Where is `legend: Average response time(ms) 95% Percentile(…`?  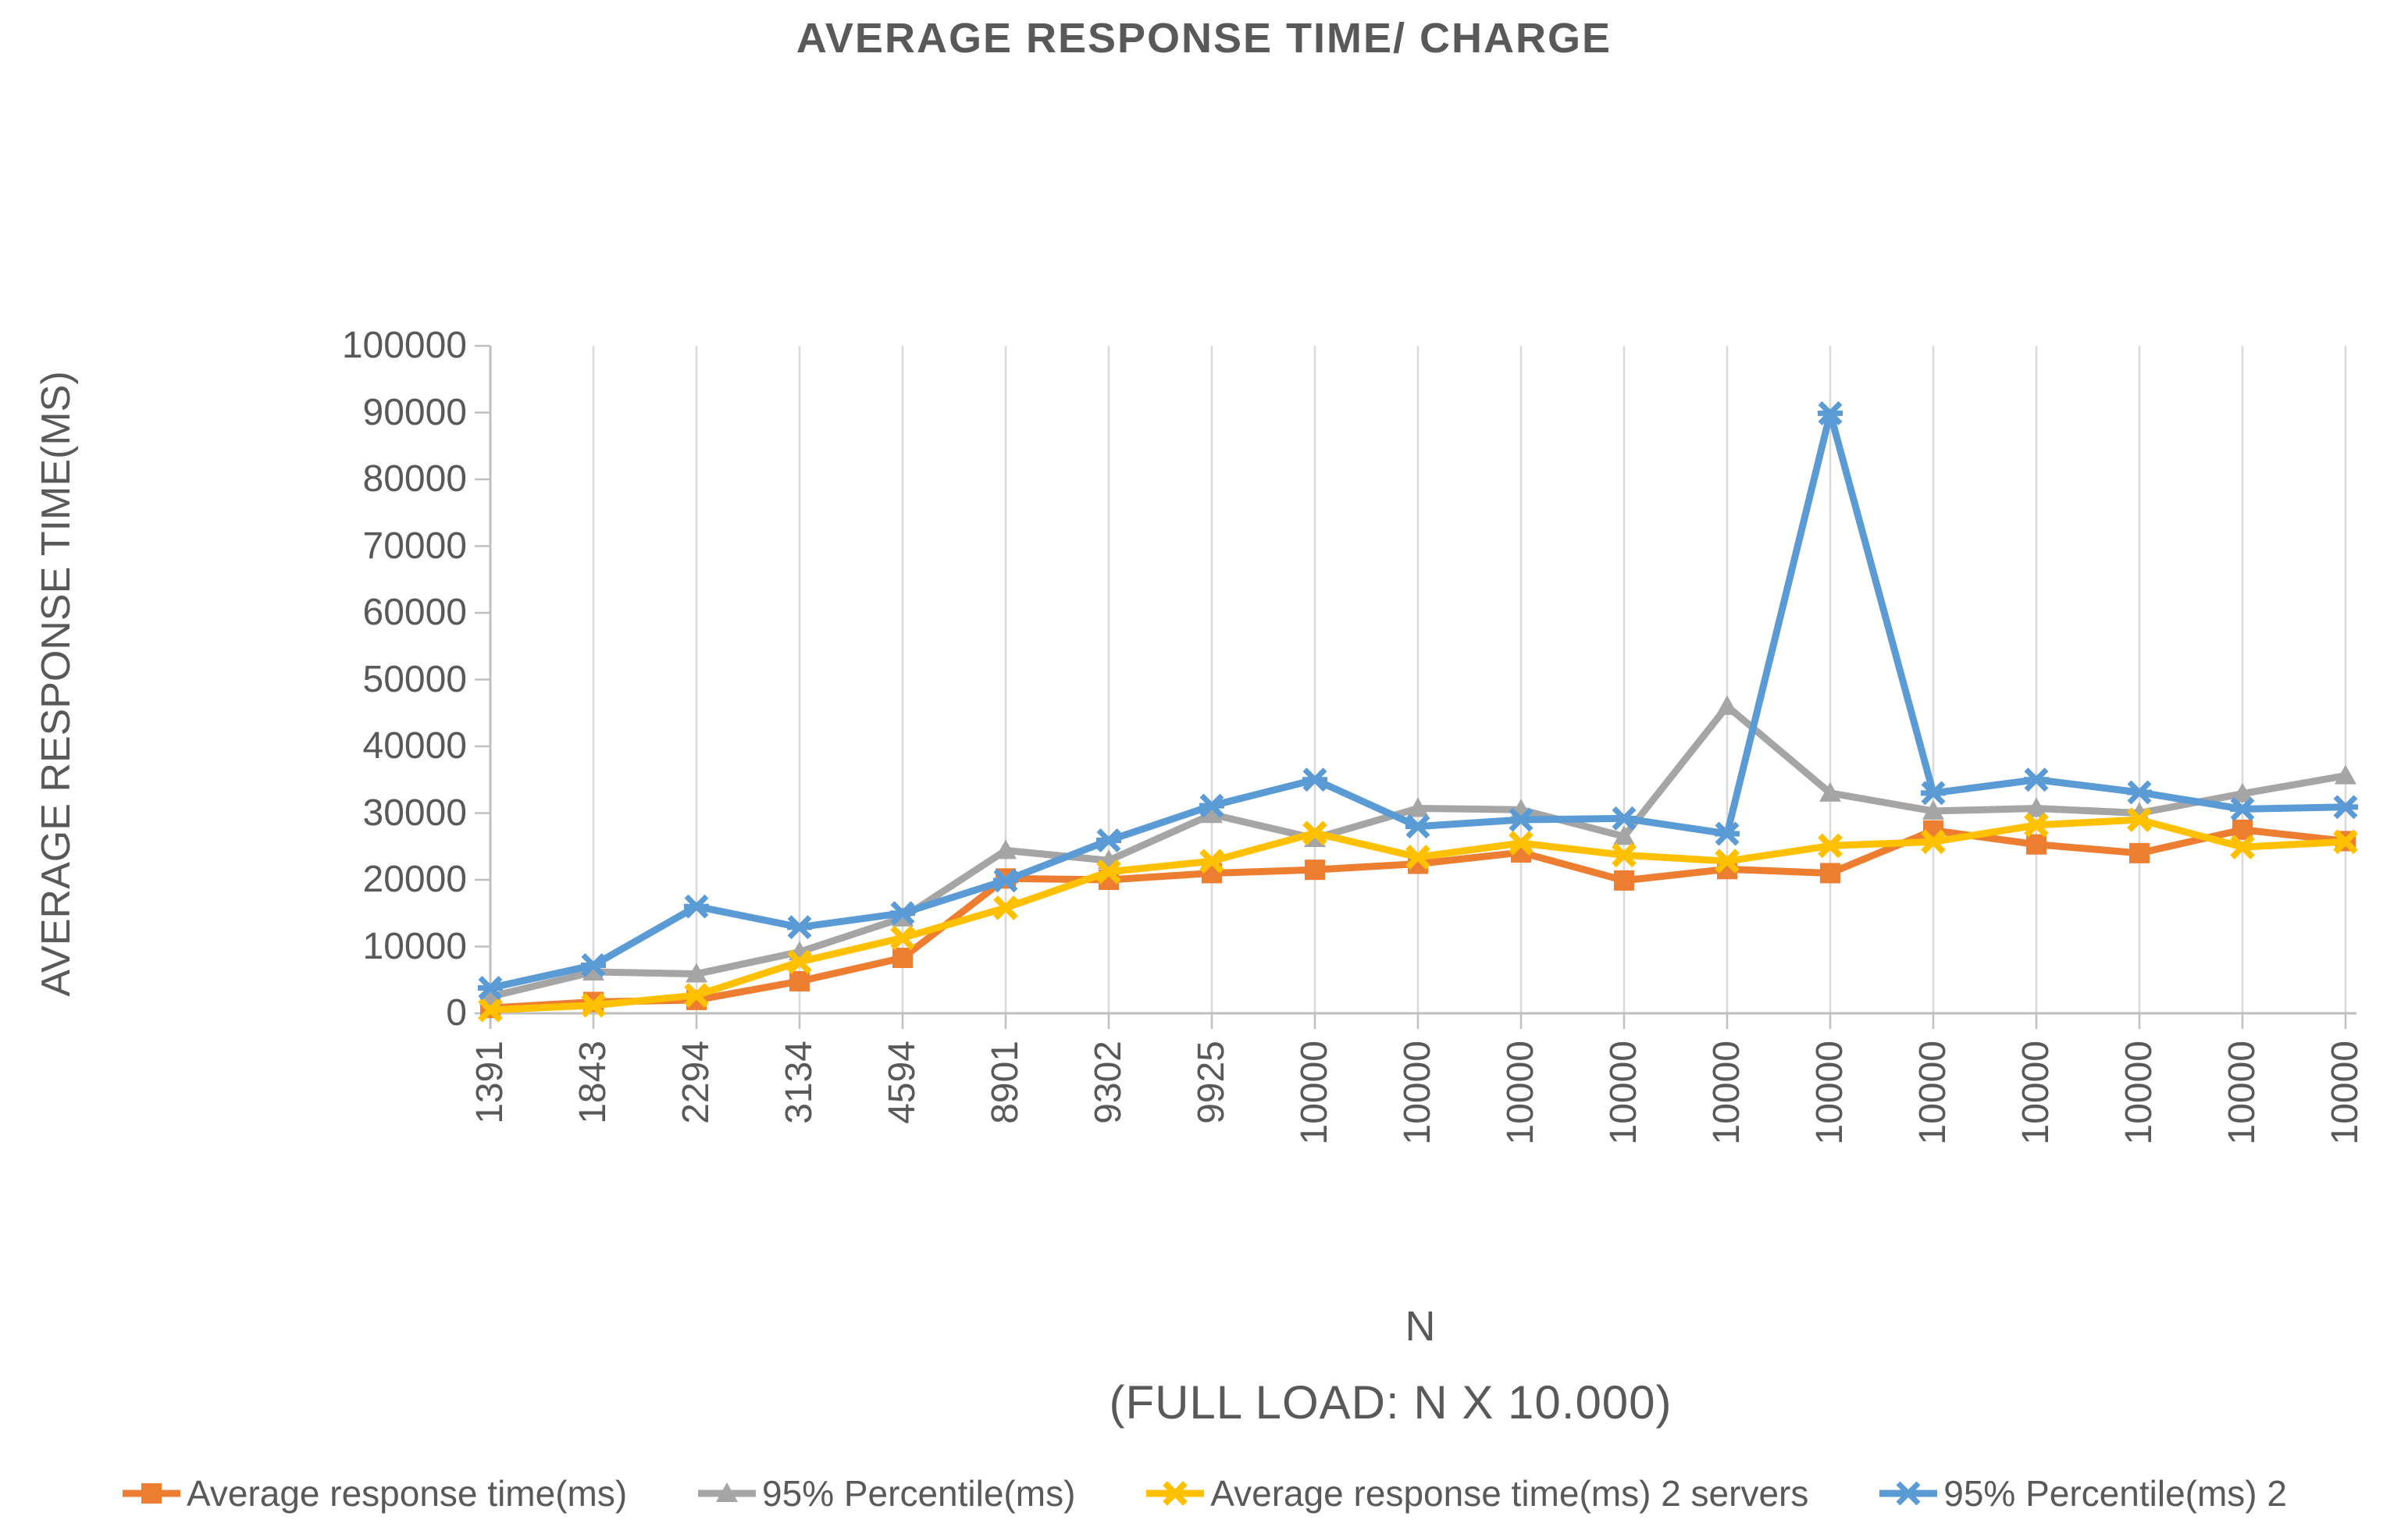 legend: Average response time(ms) 95% Percentile(… is located at coordinates (1204, 1493).